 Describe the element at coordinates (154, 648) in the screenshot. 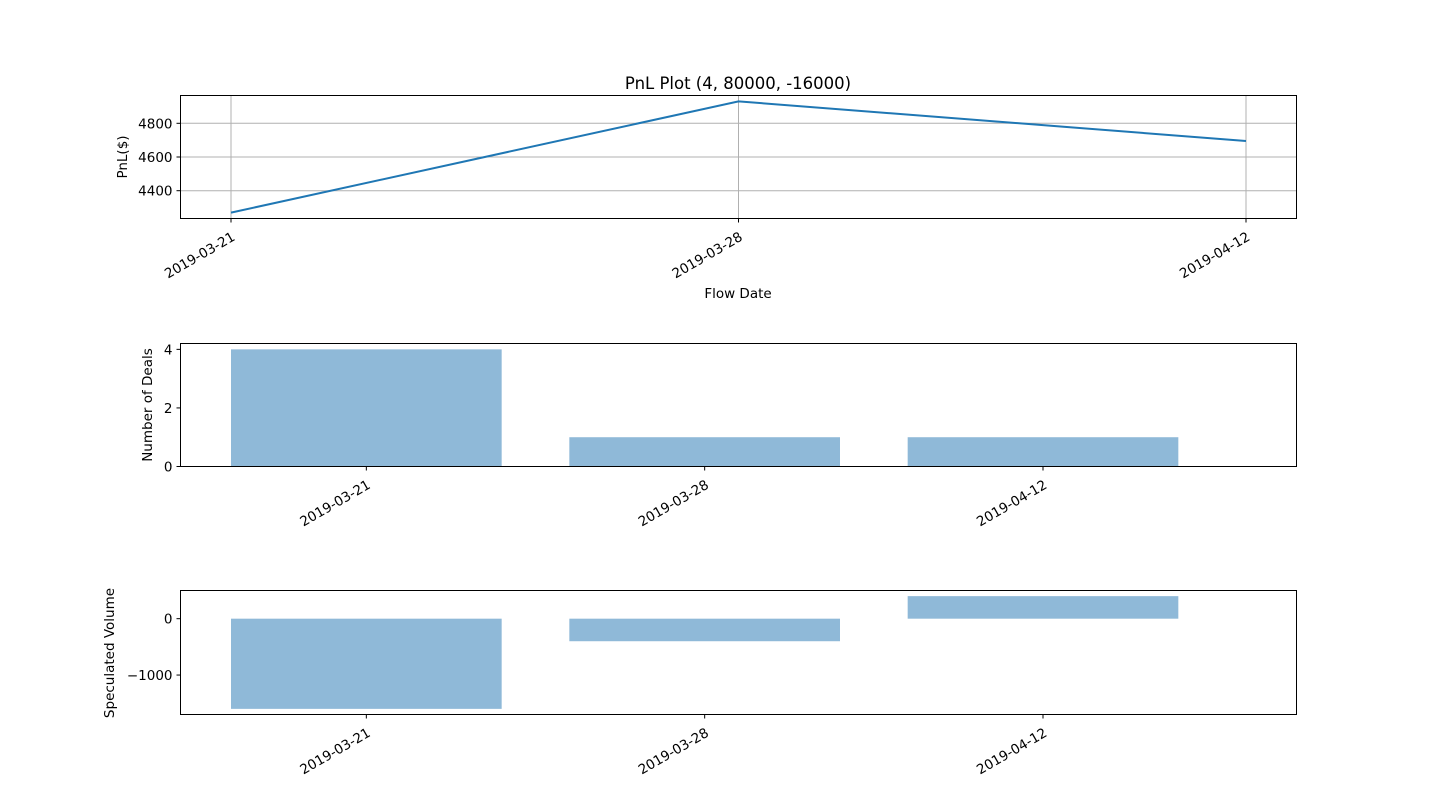

I see `volume-y-axis-ticks: −1000 0` at that location.